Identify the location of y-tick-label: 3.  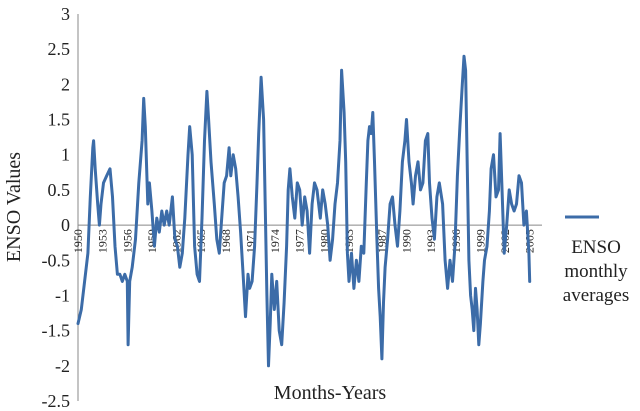
(65, 14).